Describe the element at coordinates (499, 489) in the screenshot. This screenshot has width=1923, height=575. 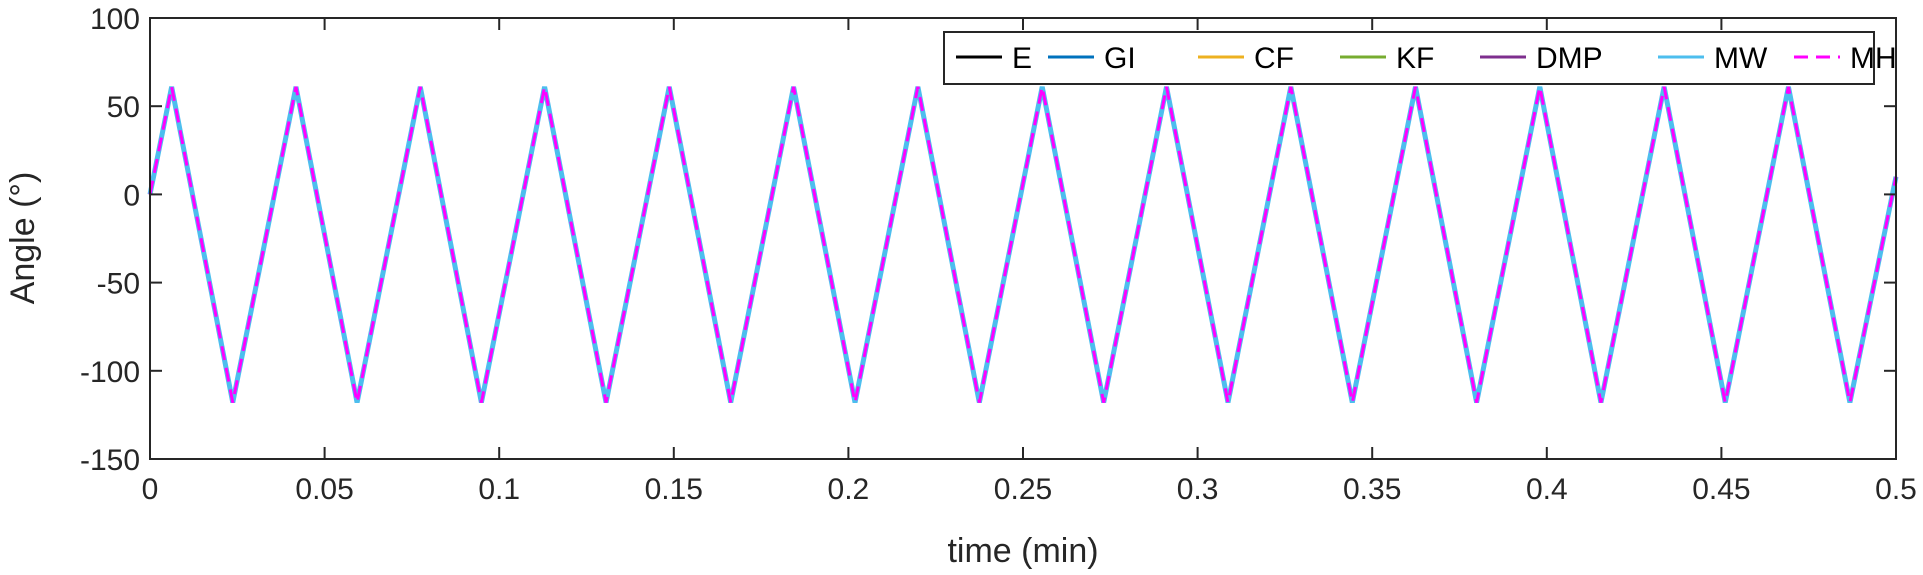
I see `x-tick-label: 0.1` at that location.